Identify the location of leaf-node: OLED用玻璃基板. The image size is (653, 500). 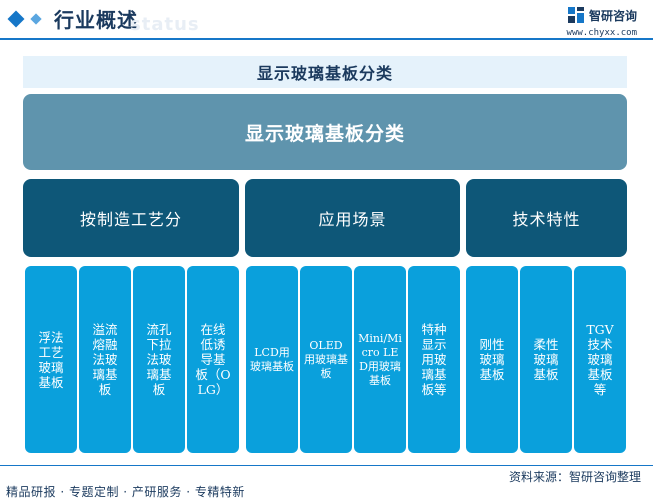
(326, 359).